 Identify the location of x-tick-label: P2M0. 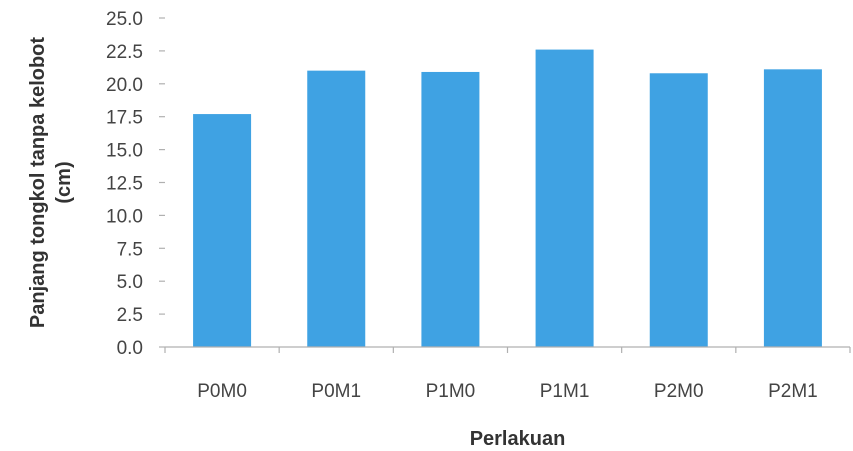
(679, 391).